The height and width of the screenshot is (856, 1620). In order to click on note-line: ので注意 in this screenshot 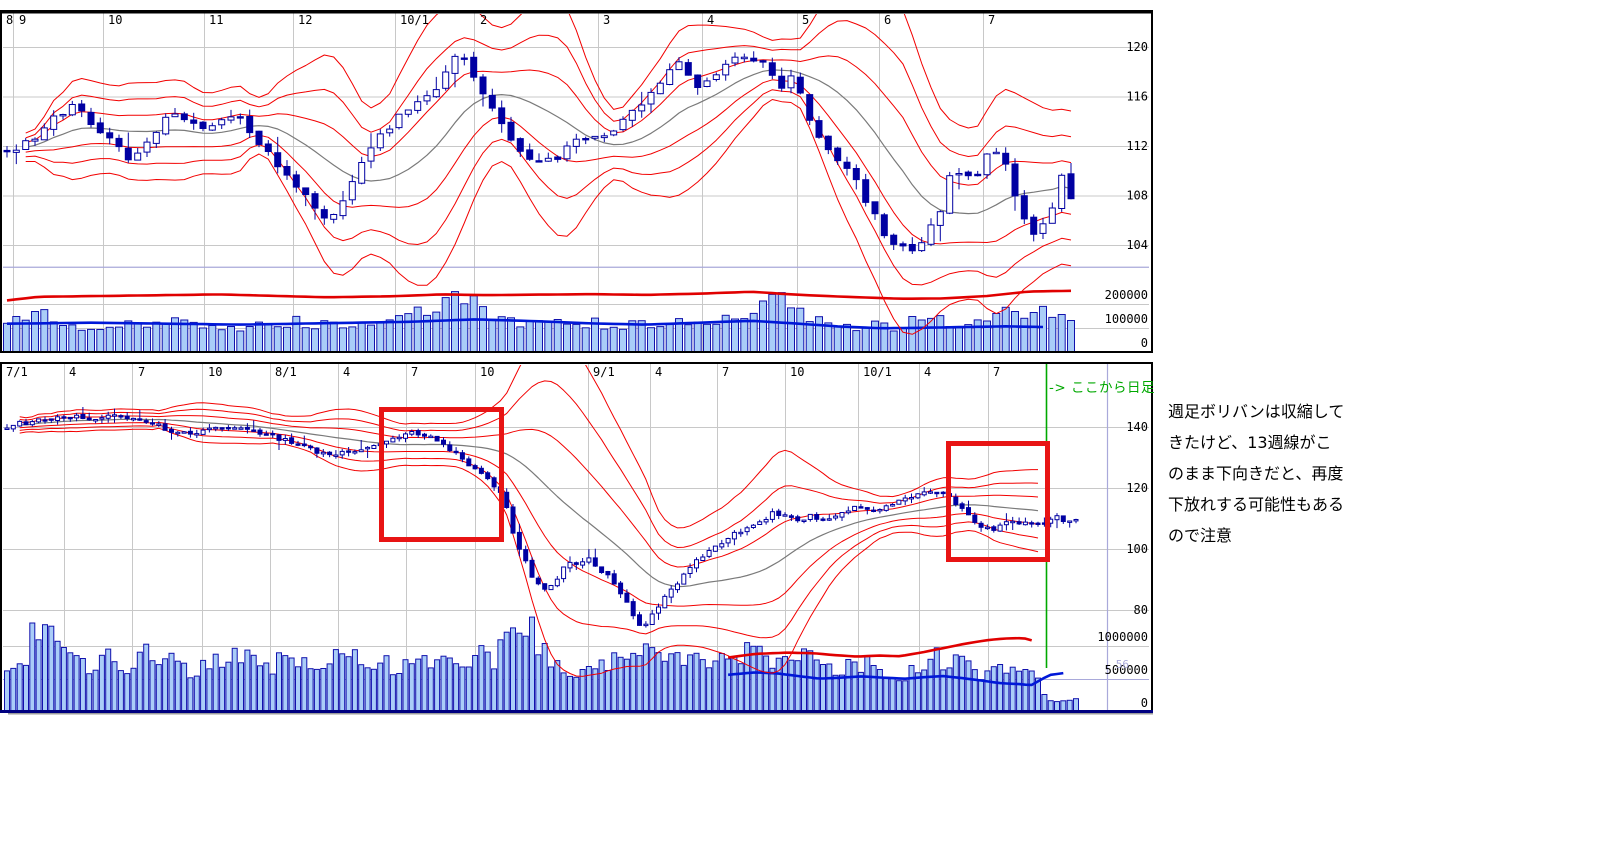, I will do `click(1200, 535)`.